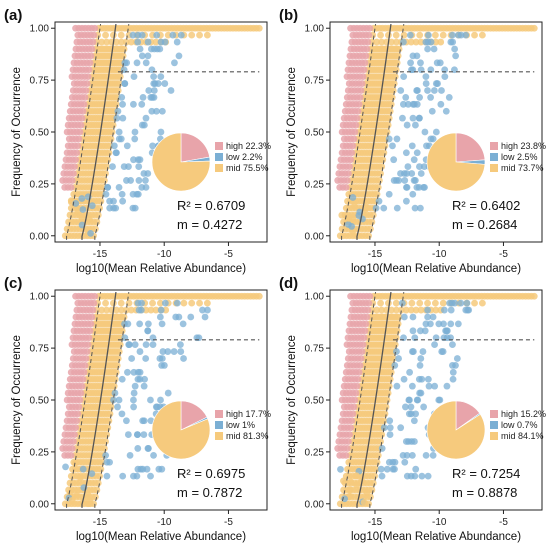 The height and width of the screenshot is (552, 550). I want to click on x-tick-label: -10, so click(164, 522).